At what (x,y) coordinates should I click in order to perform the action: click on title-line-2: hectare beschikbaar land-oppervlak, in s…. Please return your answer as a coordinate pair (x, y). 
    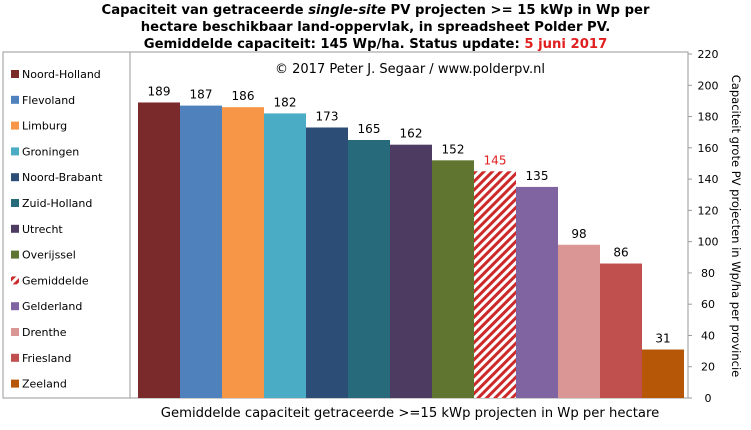
    Looking at the image, I should click on (375, 27).